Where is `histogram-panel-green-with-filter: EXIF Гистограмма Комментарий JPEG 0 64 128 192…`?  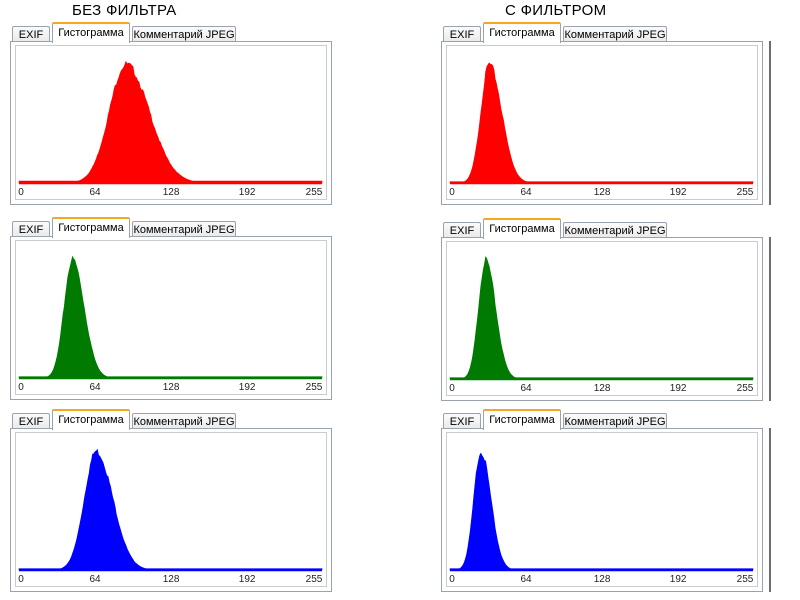
histogram-panel-green-with-filter: EXIF Гистограмма Комментарий JPEG 0 64 128 192… is located at coordinates (606, 310).